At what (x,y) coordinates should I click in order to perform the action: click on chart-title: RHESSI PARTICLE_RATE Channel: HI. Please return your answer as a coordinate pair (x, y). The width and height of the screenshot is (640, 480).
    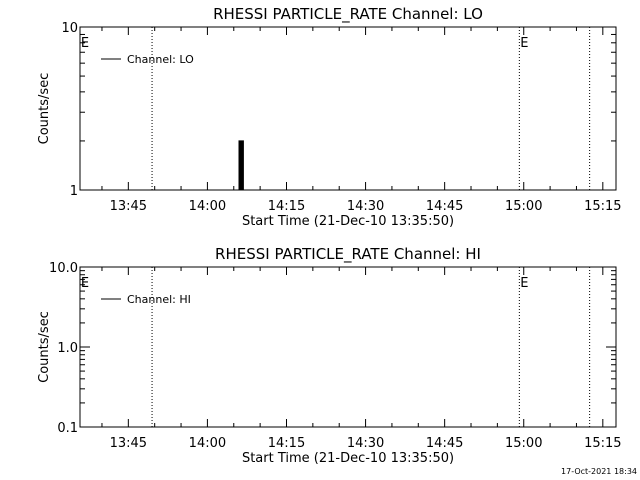
    Looking at the image, I should click on (348, 254).